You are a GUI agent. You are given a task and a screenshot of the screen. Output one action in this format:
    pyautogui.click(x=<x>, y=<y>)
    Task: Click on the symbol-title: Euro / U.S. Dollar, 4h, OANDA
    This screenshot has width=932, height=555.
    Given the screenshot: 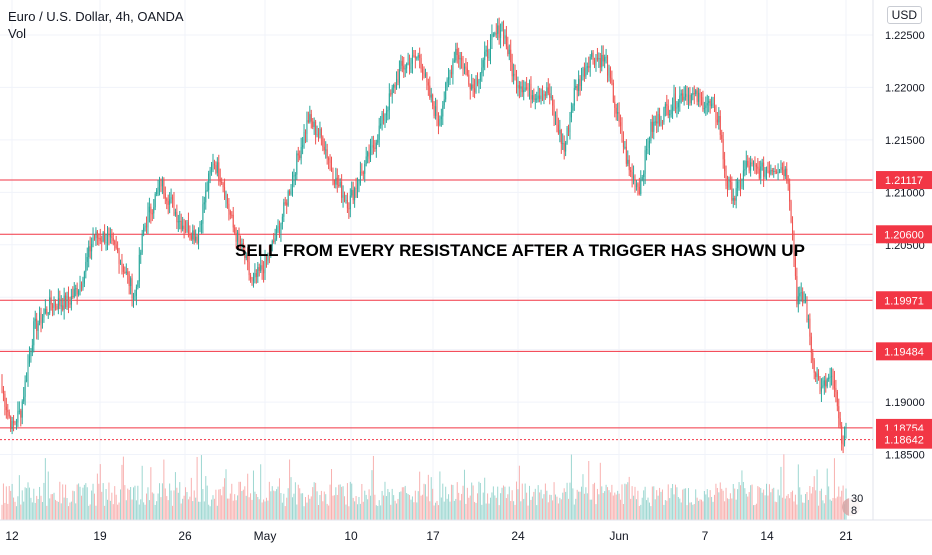 What is the action you would take?
    pyautogui.click(x=96, y=16)
    